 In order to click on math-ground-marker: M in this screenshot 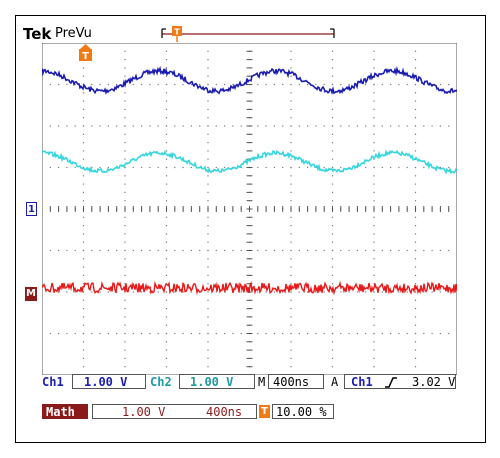, I will do `click(31, 294)`.